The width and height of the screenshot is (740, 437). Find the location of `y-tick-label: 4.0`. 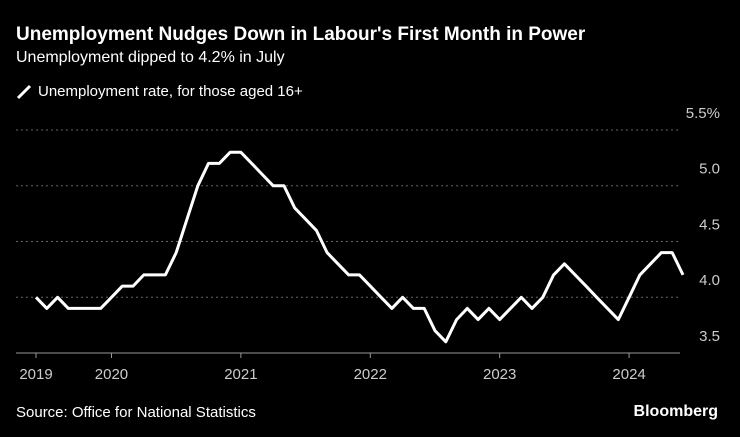

y-tick-label: 4.0 is located at coordinates (709, 280).